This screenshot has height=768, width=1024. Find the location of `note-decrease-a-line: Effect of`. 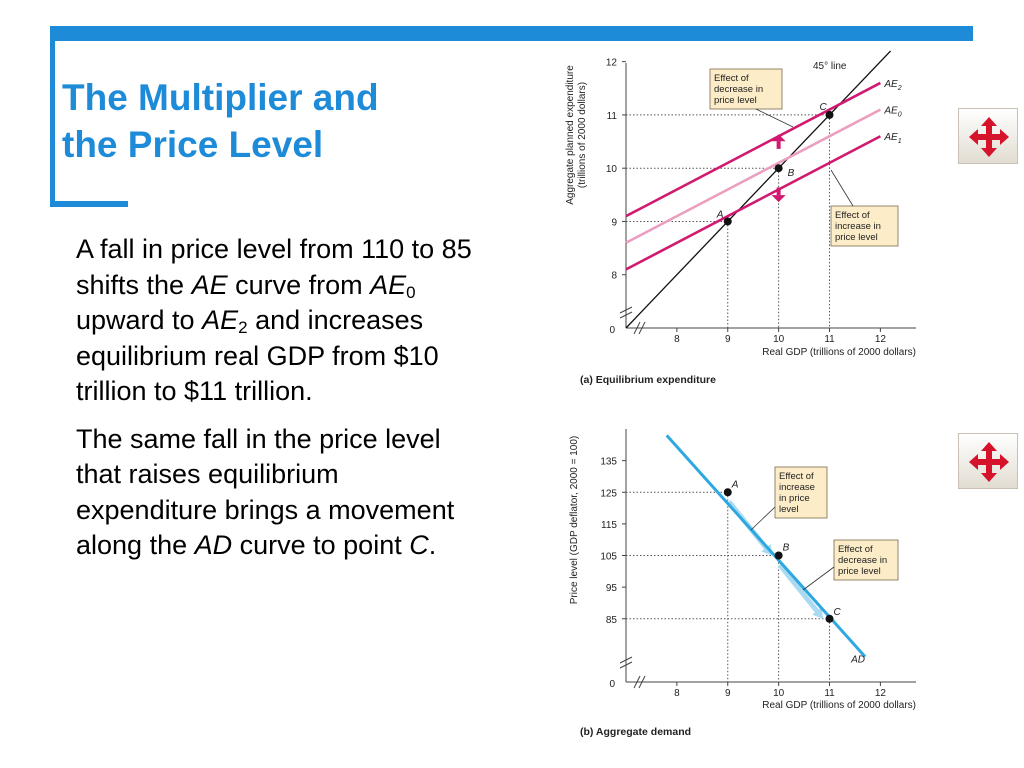

note-decrease-a-line: Effect of is located at coordinates (731, 78).